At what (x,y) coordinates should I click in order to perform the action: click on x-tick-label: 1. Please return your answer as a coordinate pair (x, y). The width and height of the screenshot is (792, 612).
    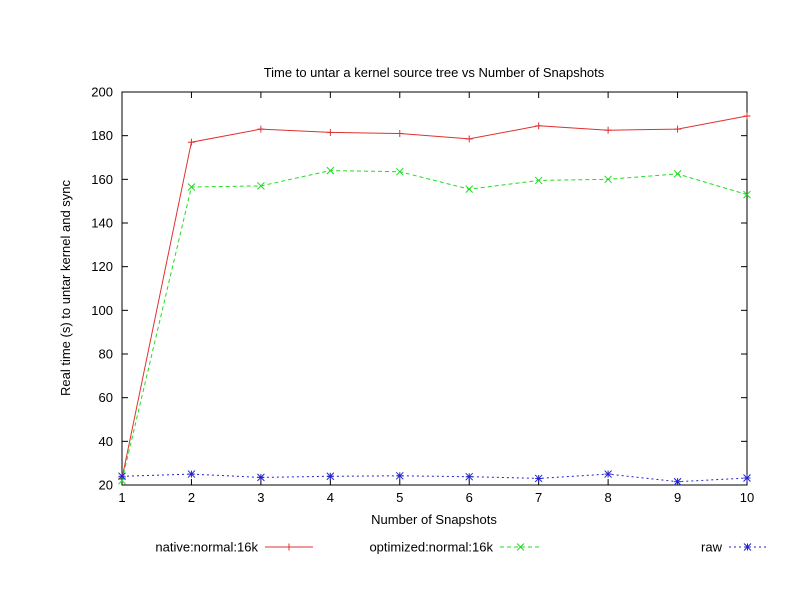
    Looking at the image, I should click on (121, 497).